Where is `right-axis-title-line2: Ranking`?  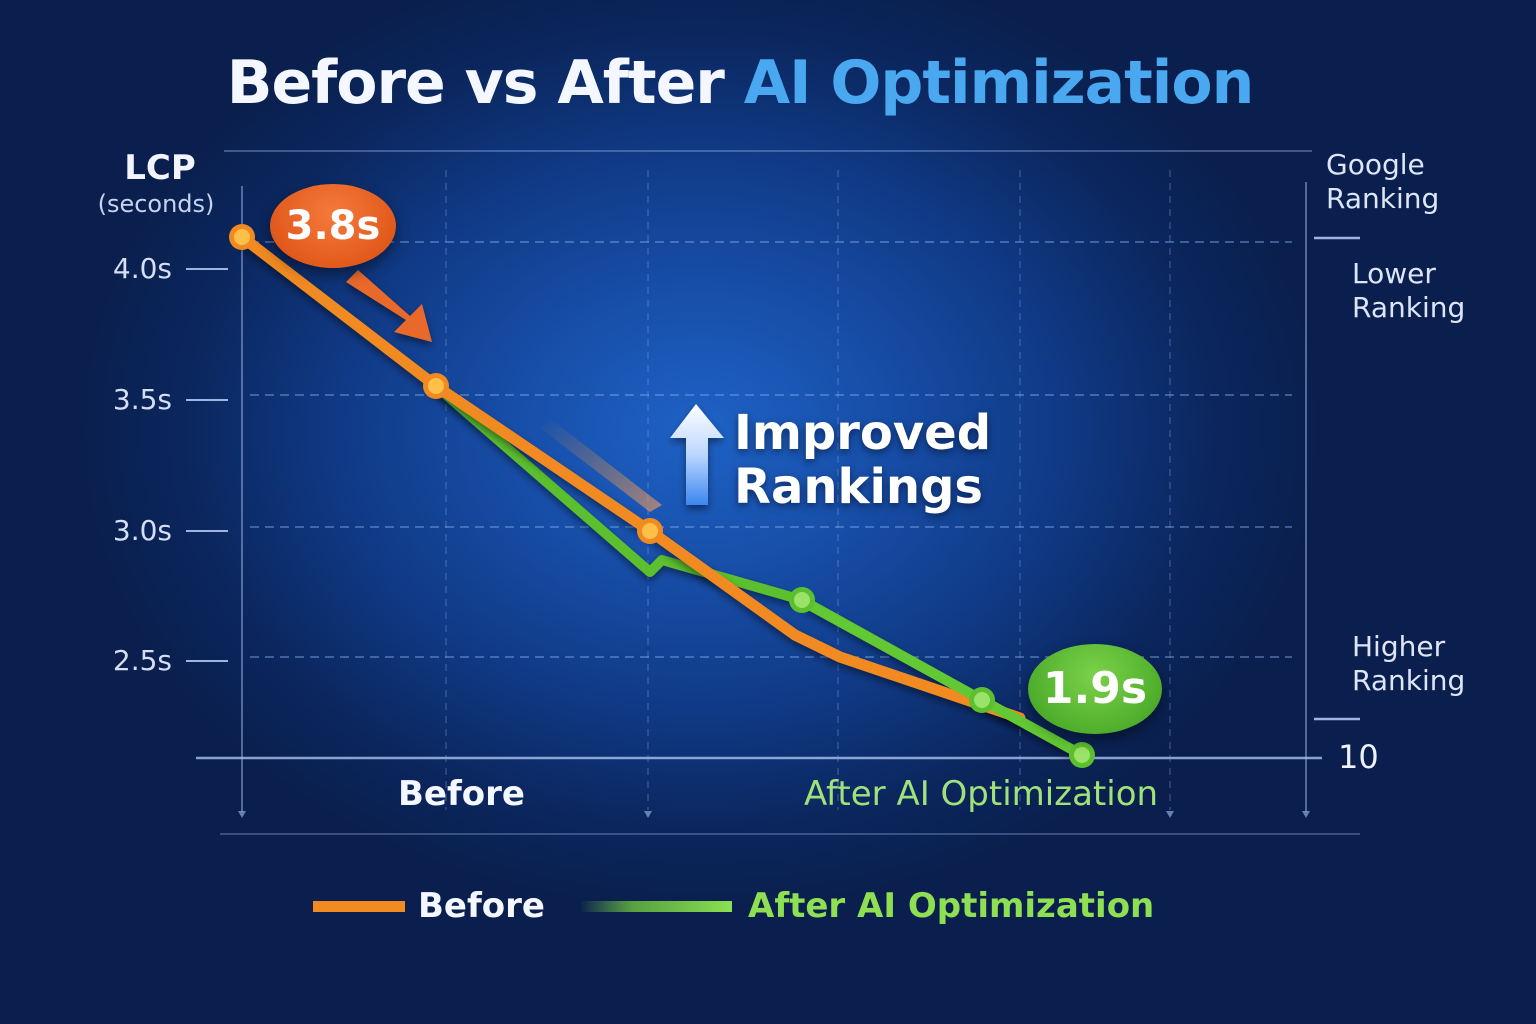 right-axis-title-line2: Ranking is located at coordinates (1383, 198).